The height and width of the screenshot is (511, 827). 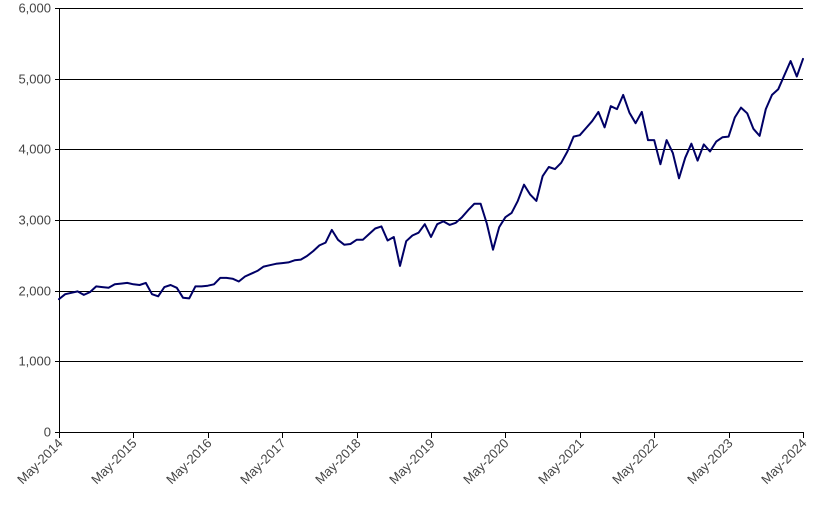 What do you see at coordinates (262, 461) in the screenshot?
I see `x-tick-label: May-2017` at bounding box center [262, 461].